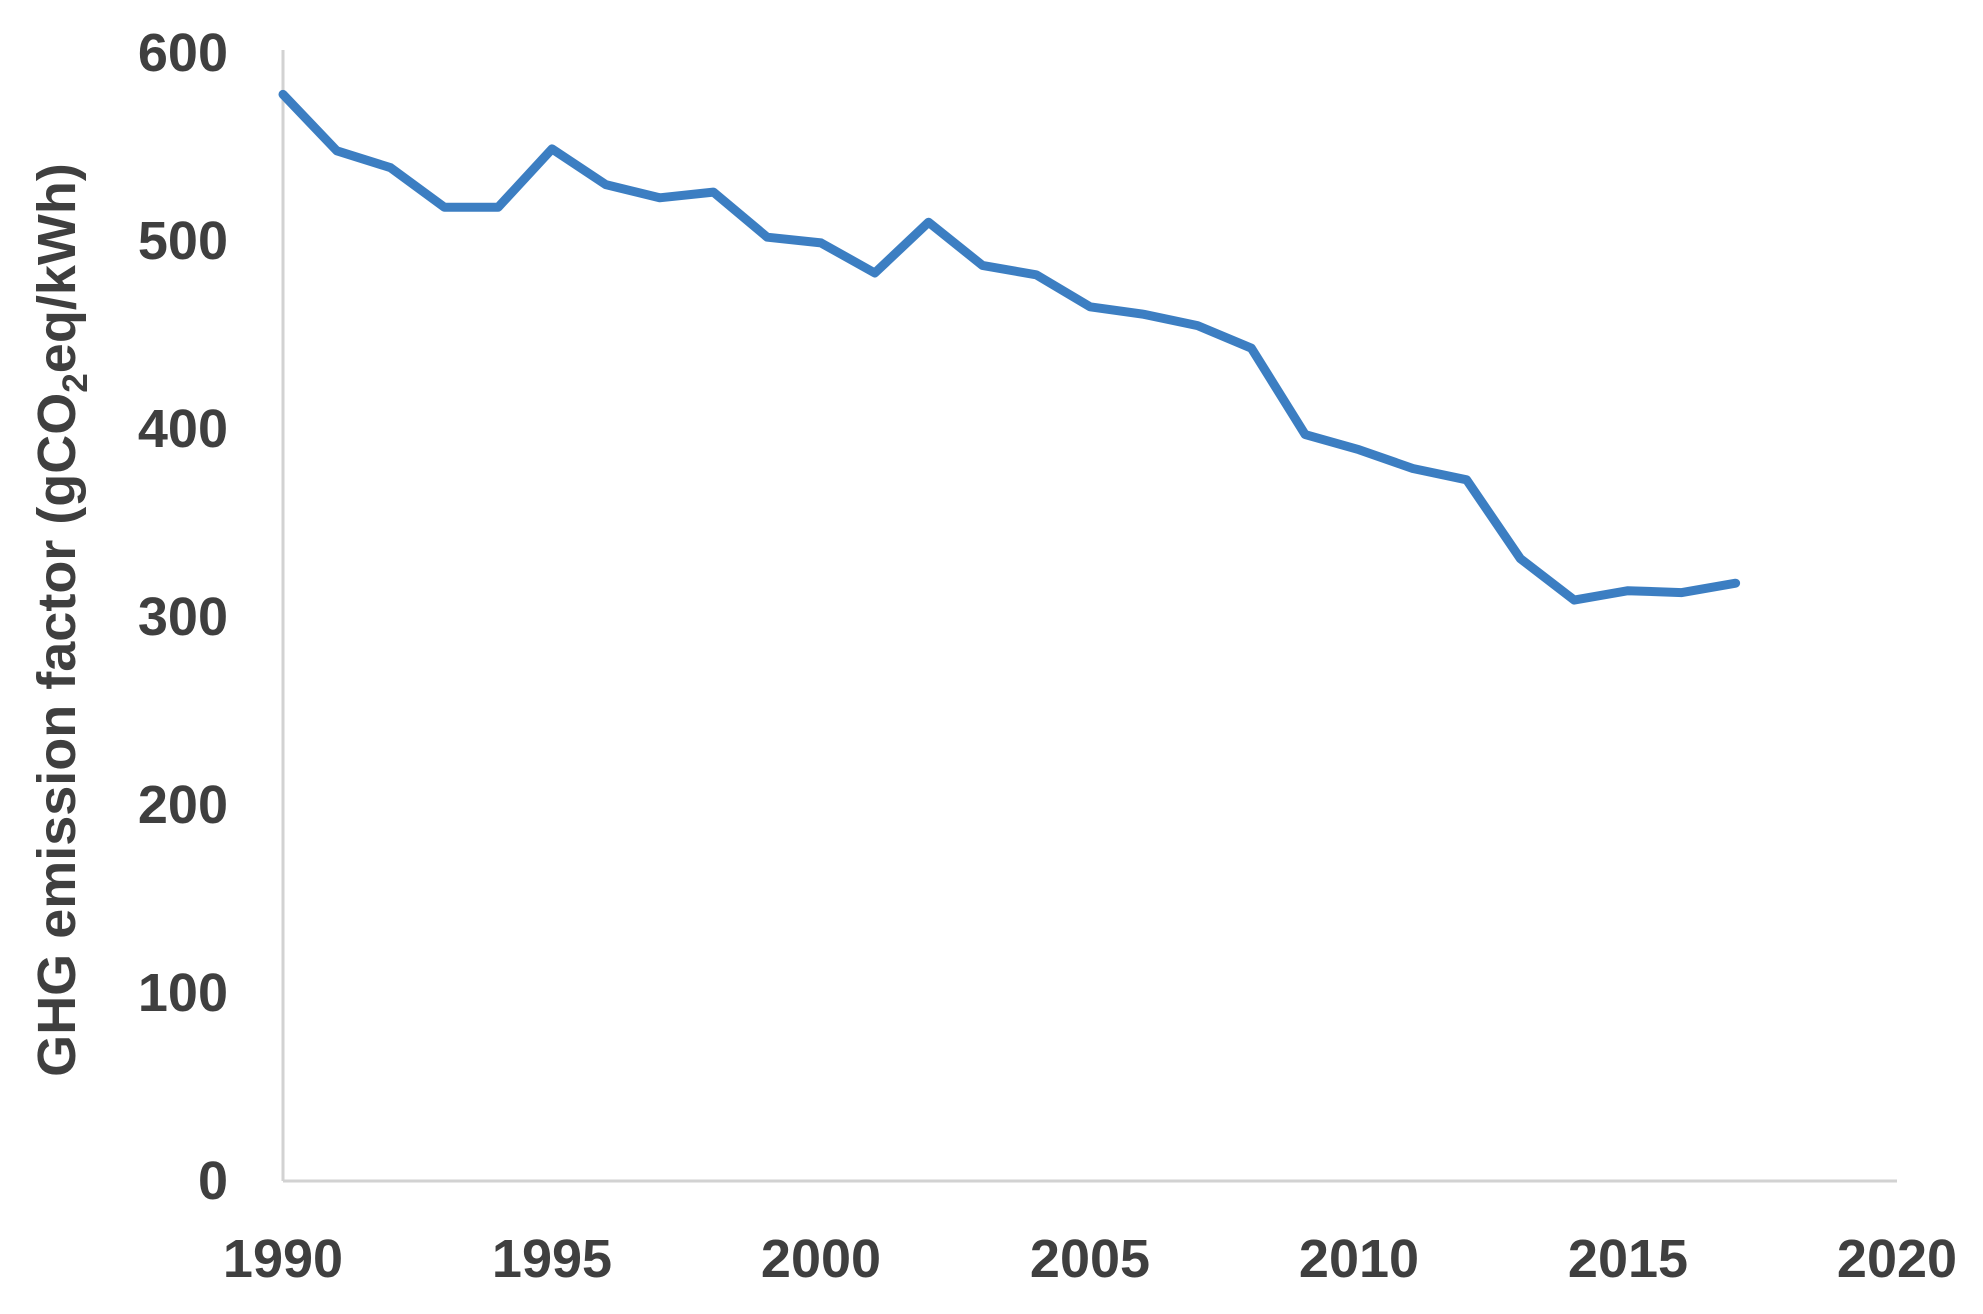 This screenshot has width=1983, height=1314. I want to click on y-tick-label: 400, so click(182, 429).